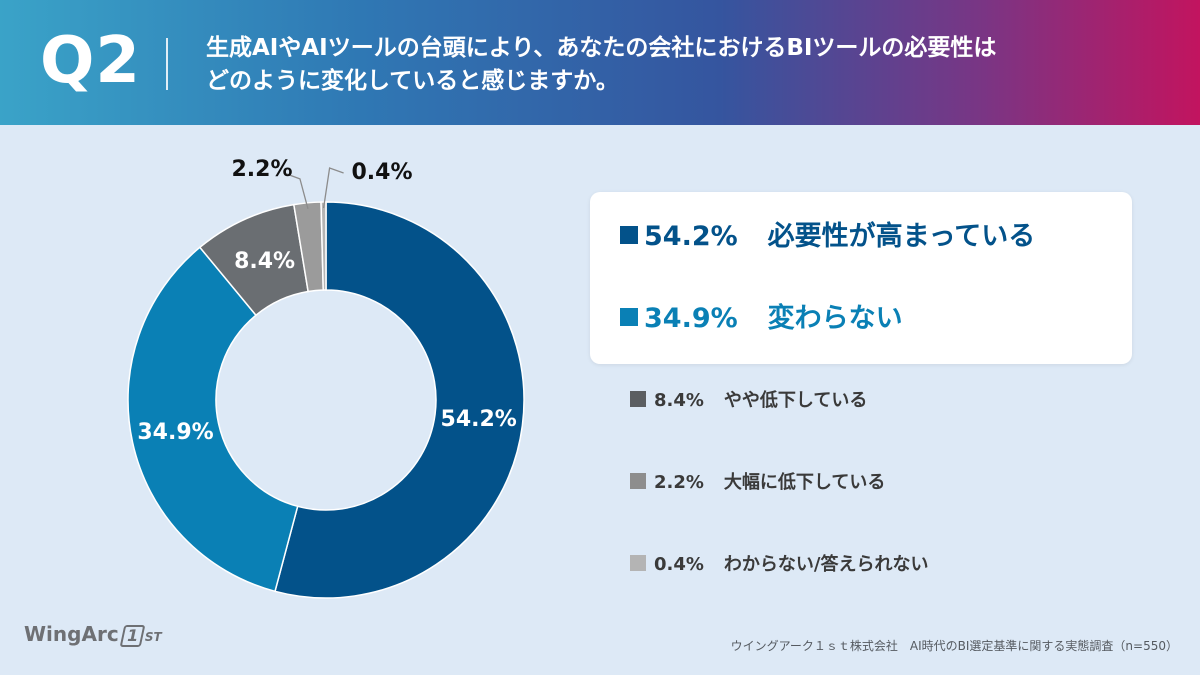 This screenshot has width=1200, height=675. I want to click on legend-label: 変わらない, so click(835, 318).